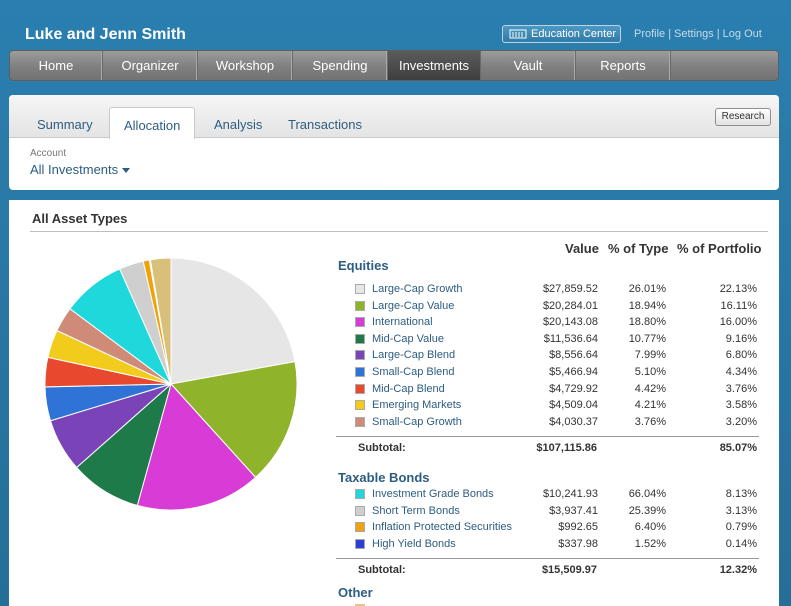  I want to click on asset-class-link: Large-Cap Blend, so click(414, 355).